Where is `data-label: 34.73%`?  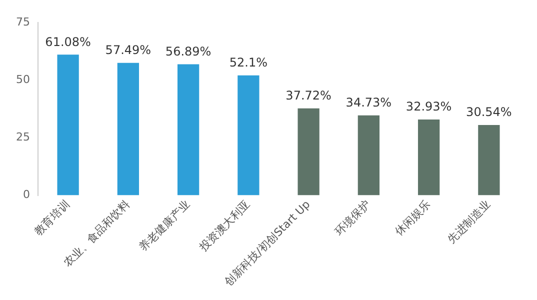
data-label: 34.73% is located at coordinates (369, 102).